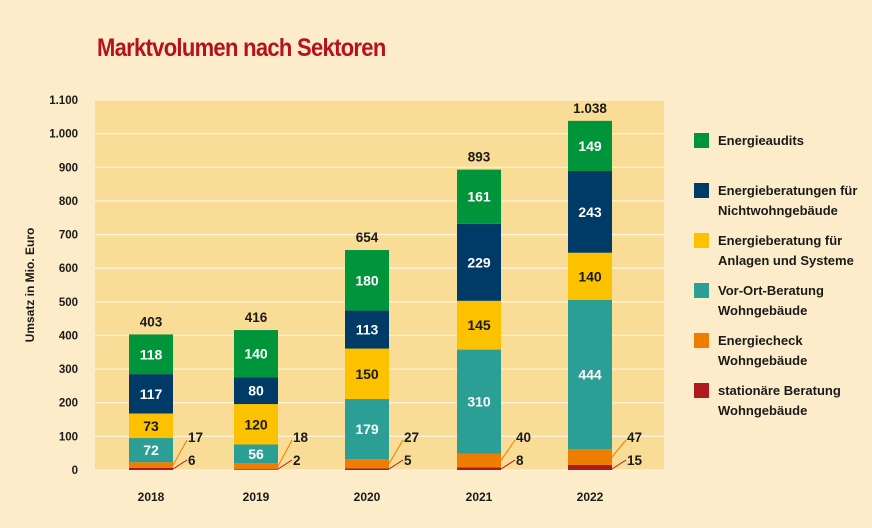 This screenshot has height=528, width=872. What do you see at coordinates (479, 325) in the screenshot?
I see `data-label: 145` at bounding box center [479, 325].